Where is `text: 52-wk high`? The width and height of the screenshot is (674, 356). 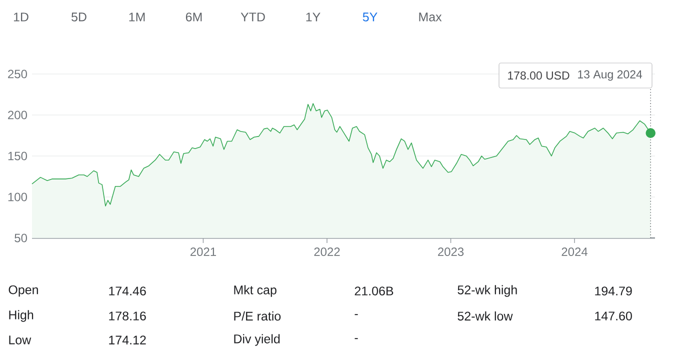
text: 52-wk high is located at coordinates (487, 291).